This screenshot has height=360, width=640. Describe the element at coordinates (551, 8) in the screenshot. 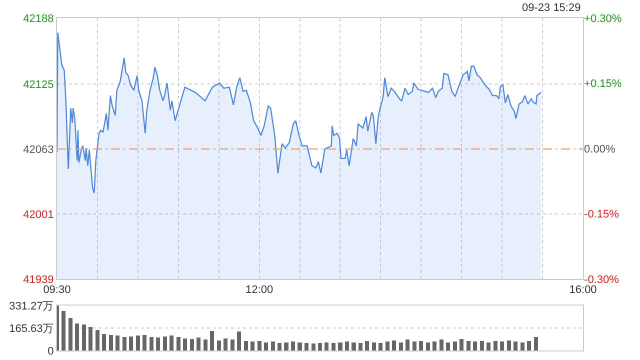

I see `text: 09-23 15:29` at that location.